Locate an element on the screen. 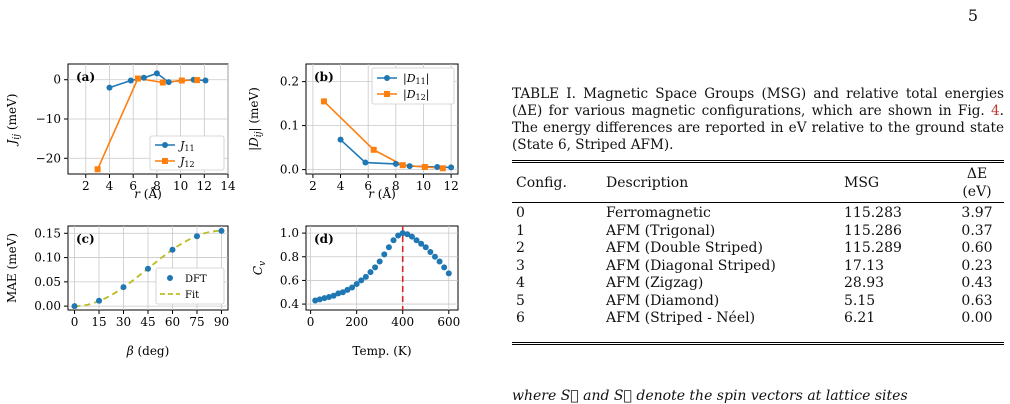 The image size is (1010, 404). panel-b-legend: |D11| |D12| is located at coordinates (413, 86).